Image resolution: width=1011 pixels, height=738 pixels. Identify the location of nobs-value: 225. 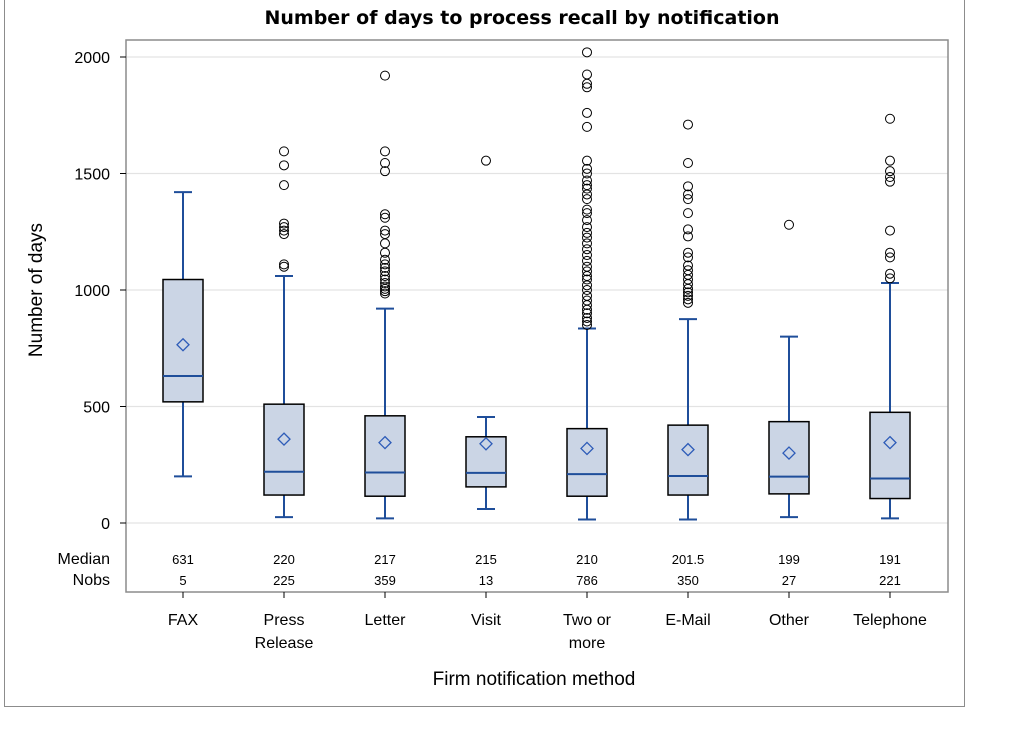
(284, 580).